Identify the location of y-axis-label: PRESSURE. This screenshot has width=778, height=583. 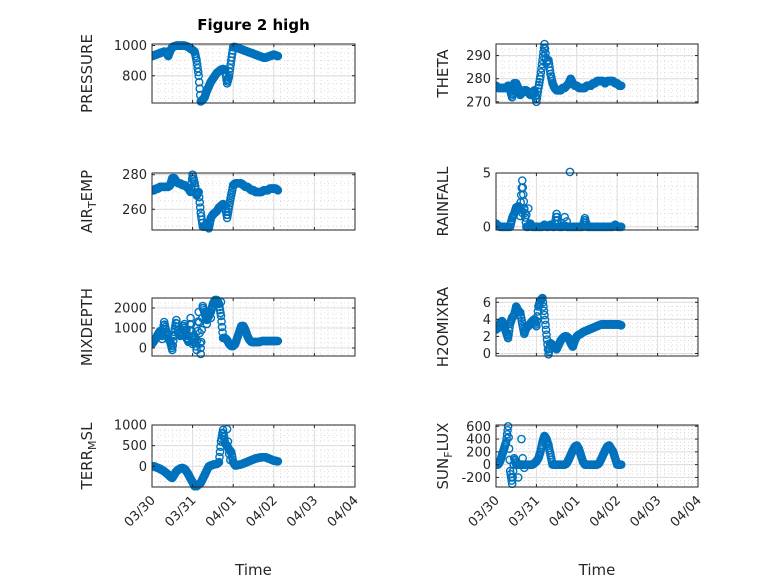
(87, 73).